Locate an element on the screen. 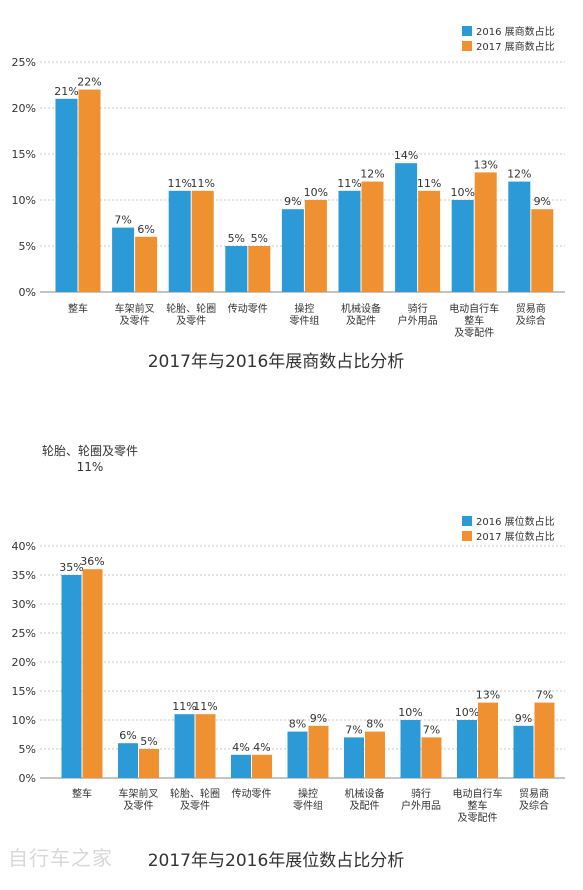 The height and width of the screenshot is (890, 583). data-label: 22% is located at coordinates (89, 82).